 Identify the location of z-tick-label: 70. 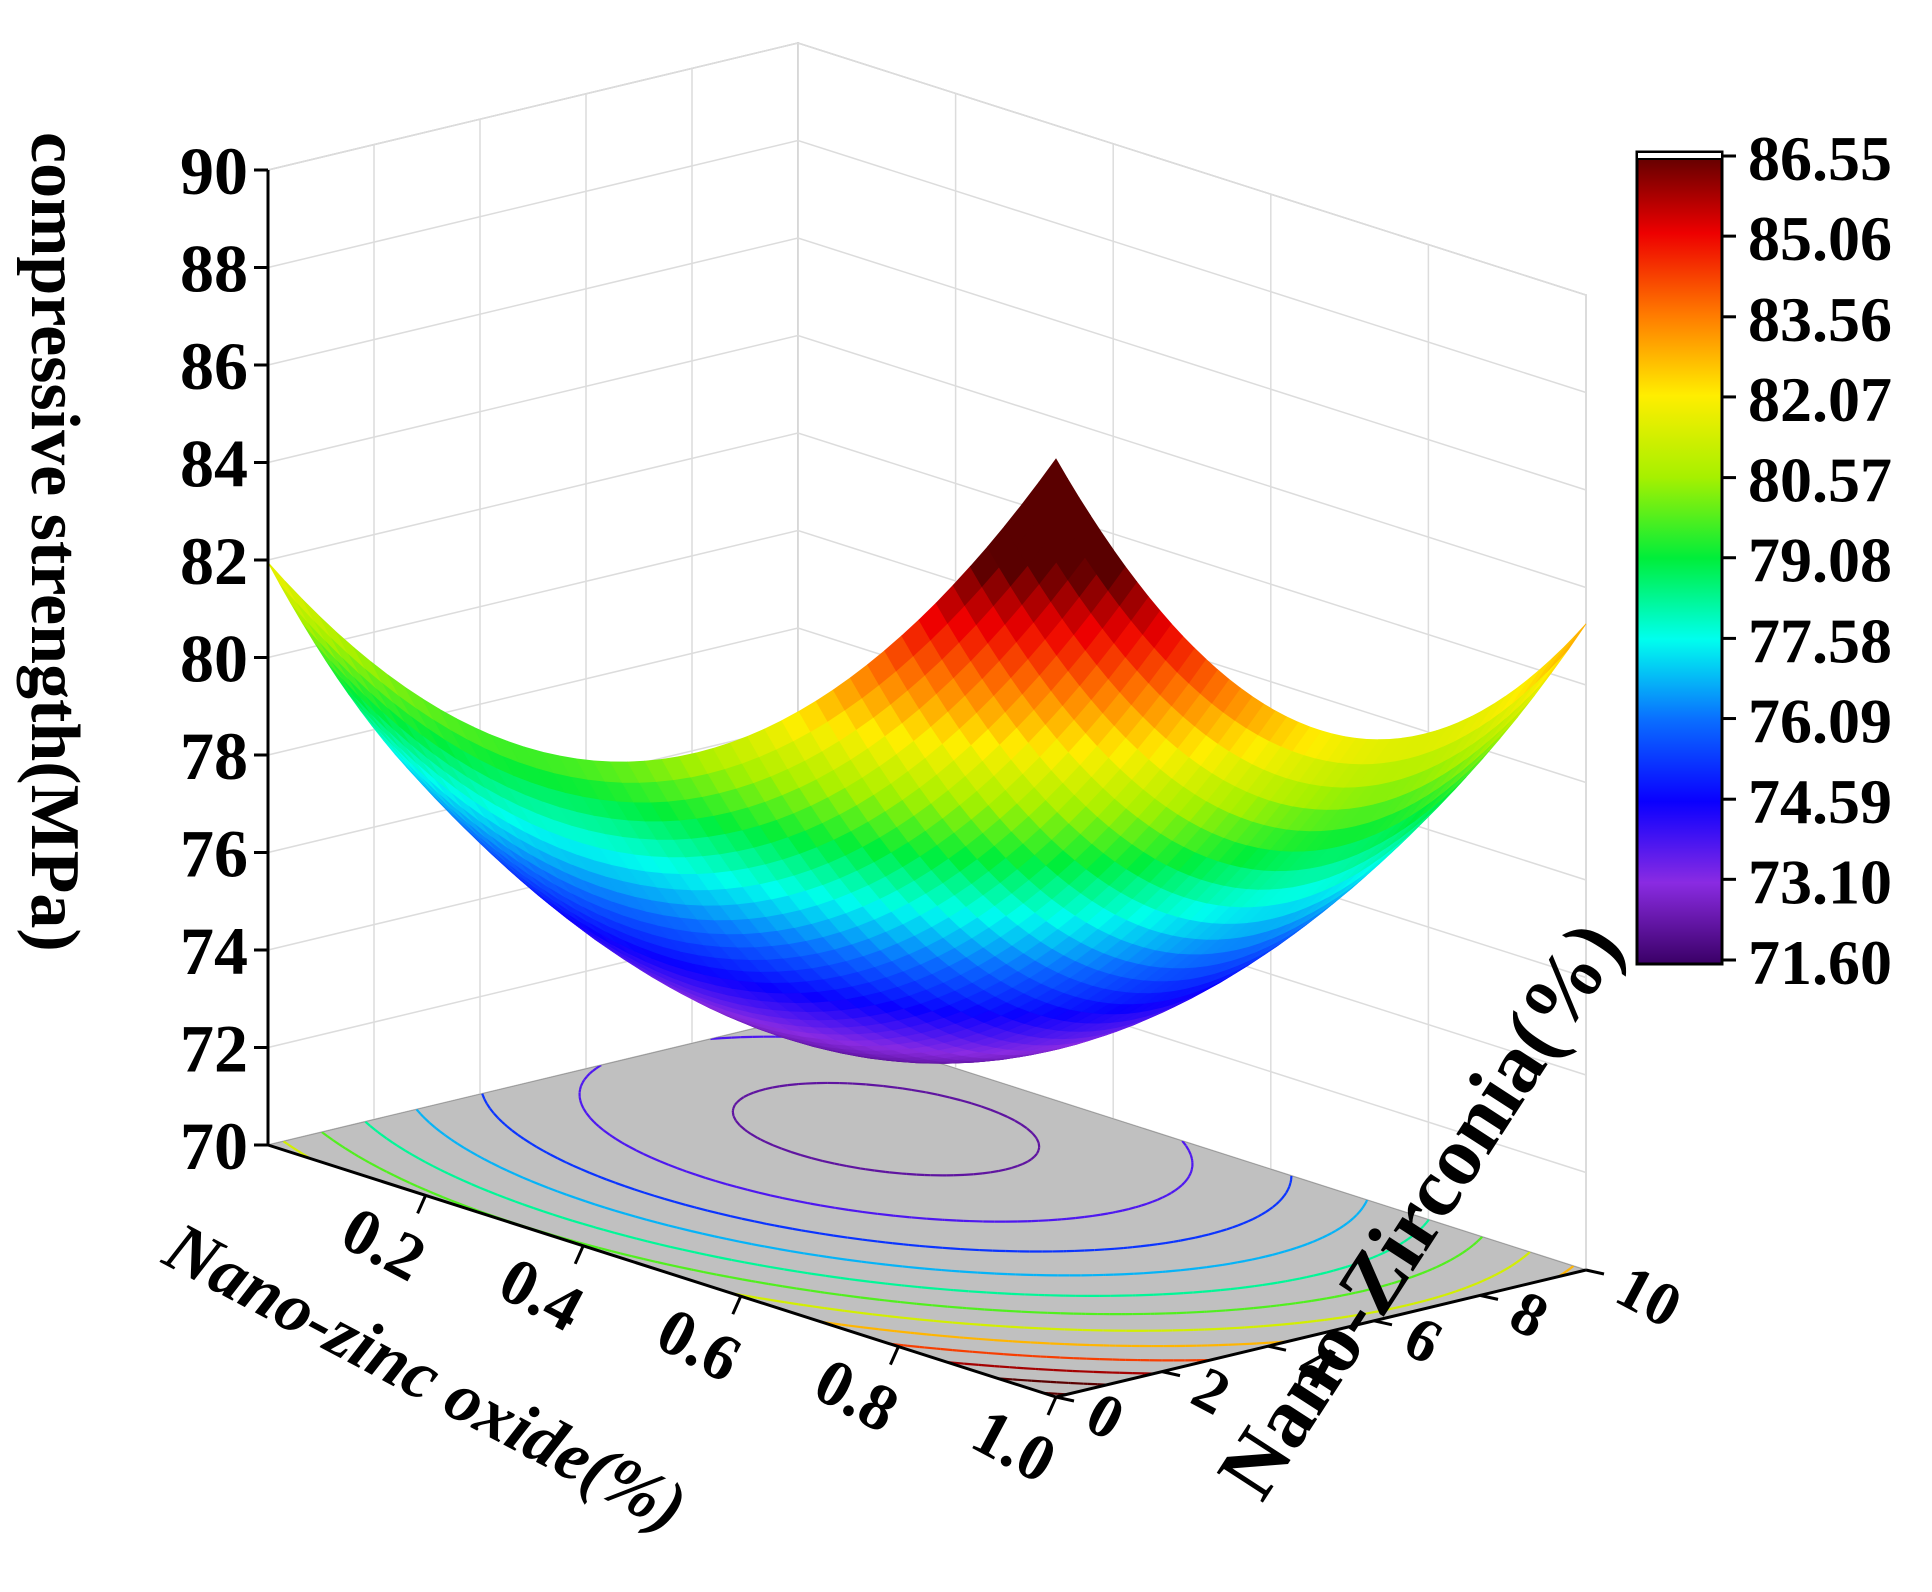
(214, 1146).